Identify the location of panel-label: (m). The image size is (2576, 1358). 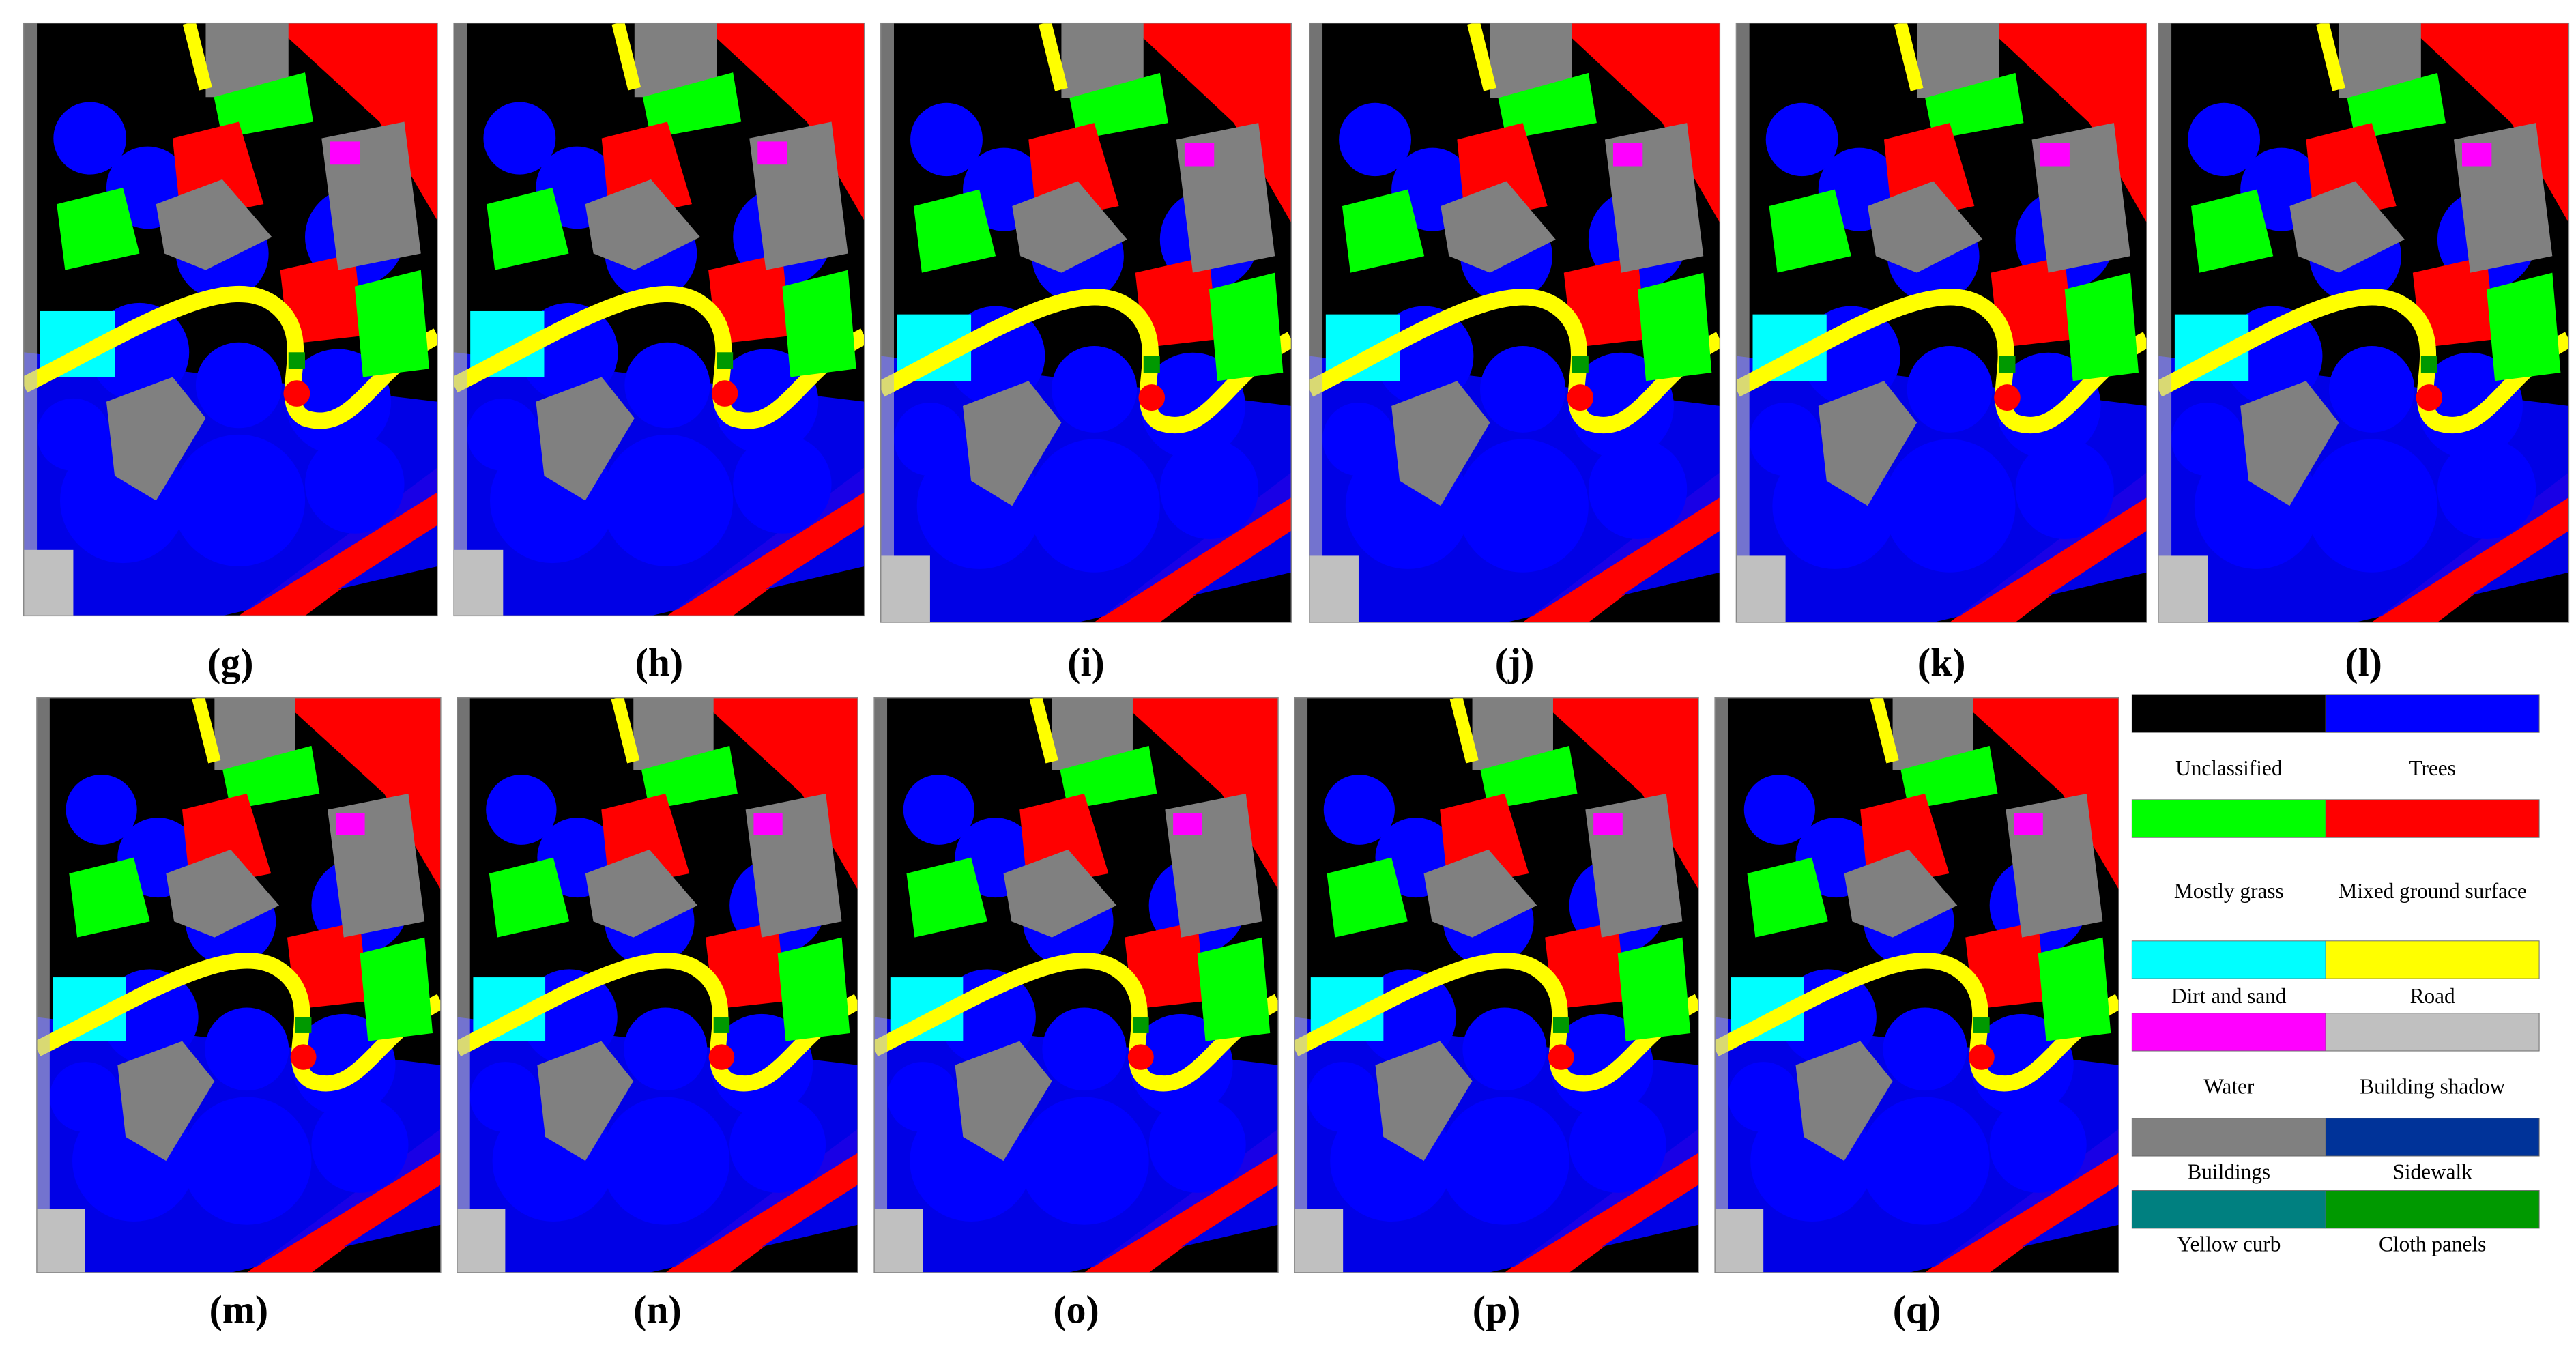
(239, 1309).